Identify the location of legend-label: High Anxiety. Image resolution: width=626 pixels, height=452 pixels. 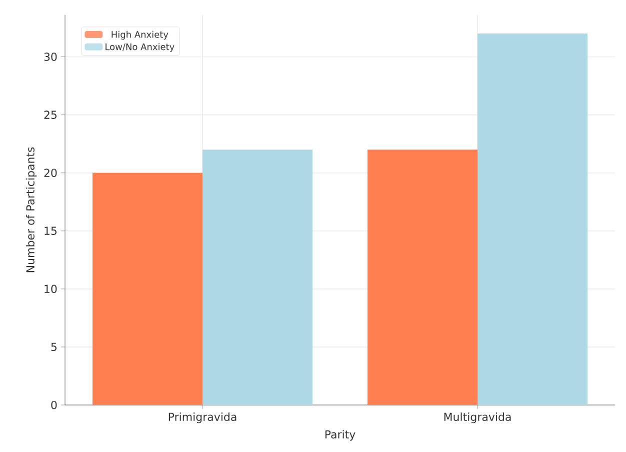
(140, 35).